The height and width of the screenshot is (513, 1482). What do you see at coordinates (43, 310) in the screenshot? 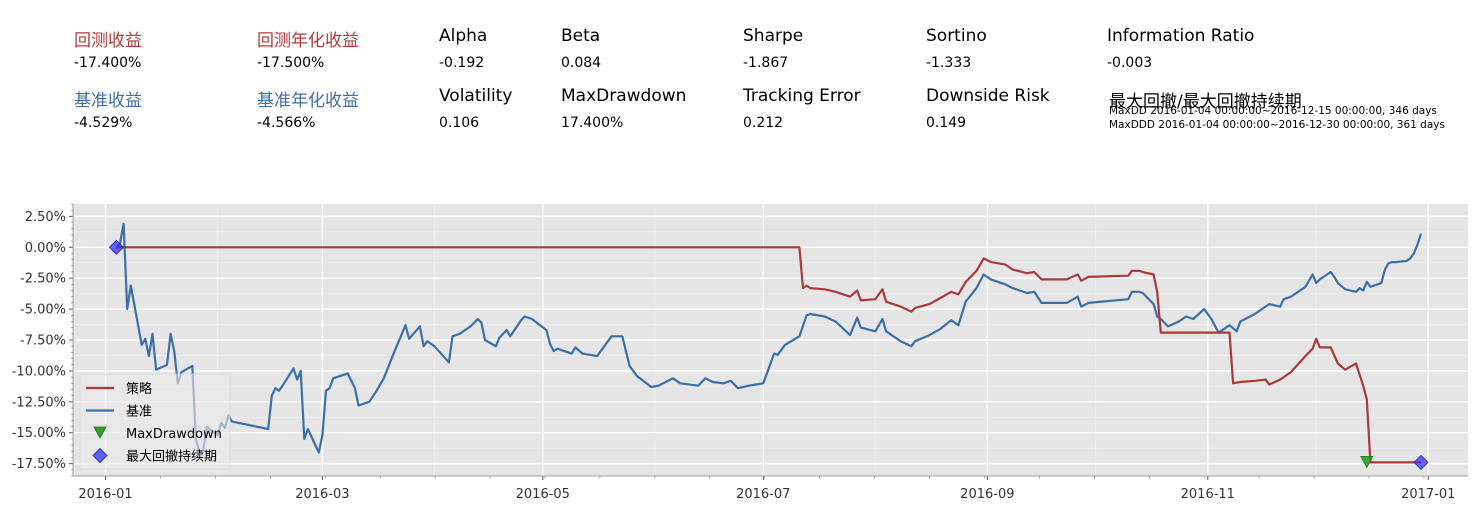
I see `y-tick-label: -5.00%` at bounding box center [43, 310].